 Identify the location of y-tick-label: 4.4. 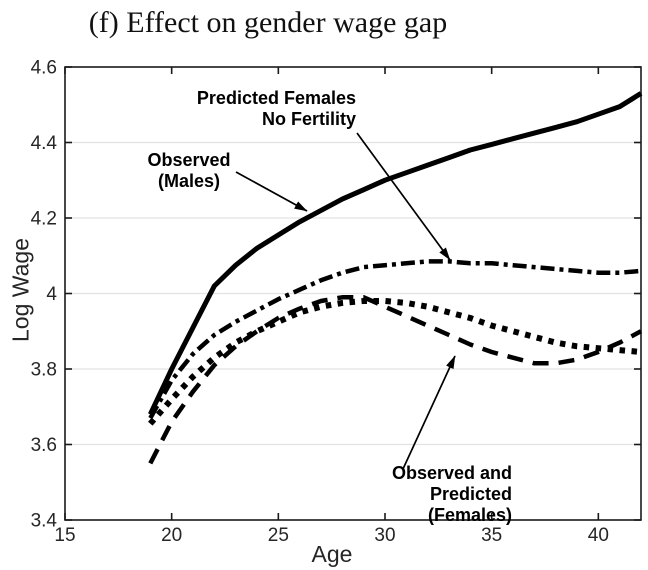
(44, 143).